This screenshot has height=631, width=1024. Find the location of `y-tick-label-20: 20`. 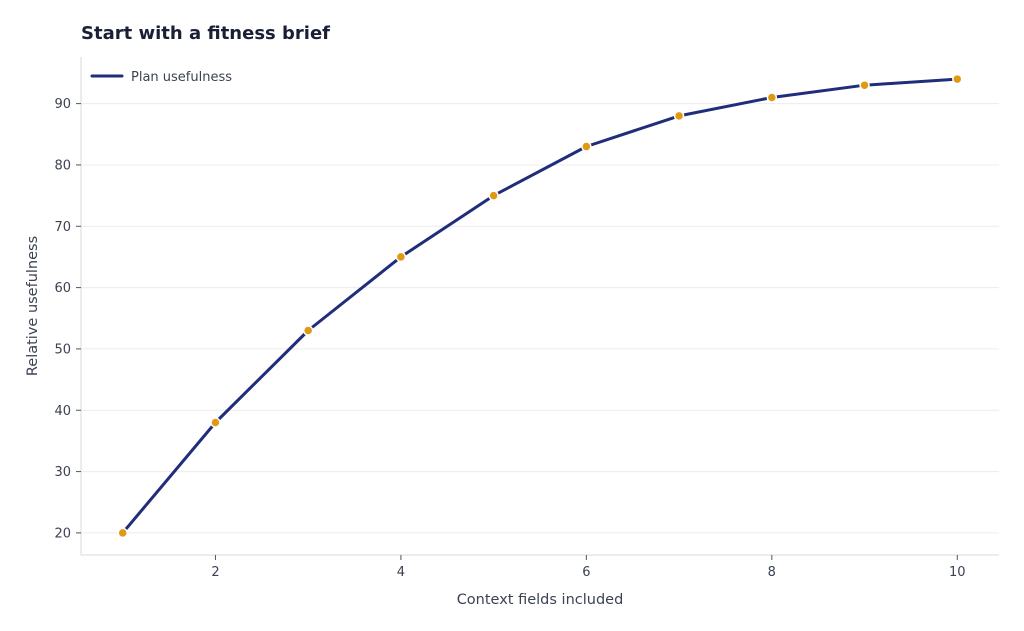

y-tick-label-20: 20 is located at coordinates (62, 533).